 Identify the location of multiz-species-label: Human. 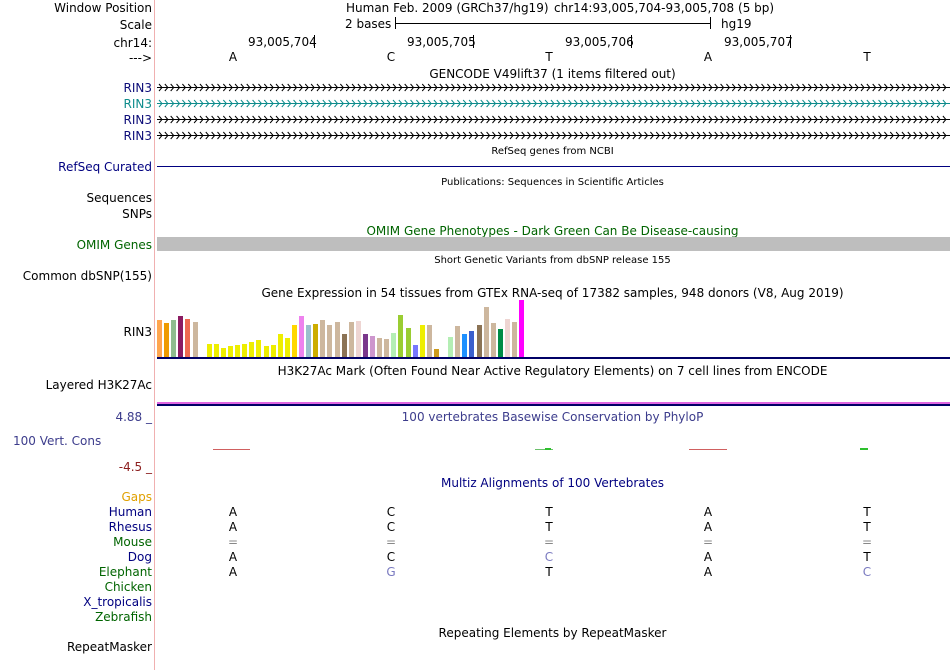
(130, 512).